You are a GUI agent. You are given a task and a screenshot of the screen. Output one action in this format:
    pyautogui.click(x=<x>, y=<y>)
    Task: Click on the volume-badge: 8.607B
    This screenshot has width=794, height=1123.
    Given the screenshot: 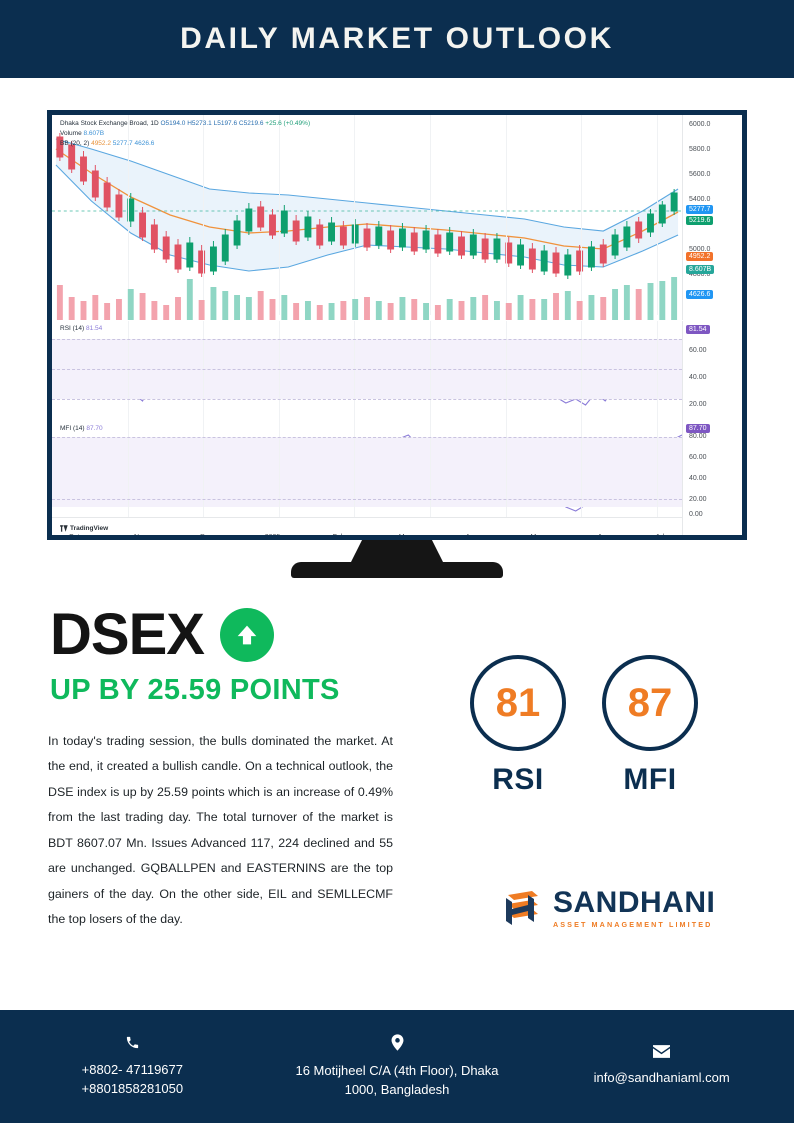 What is the action you would take?
    pyautogui.click(x=700, y=269)
    